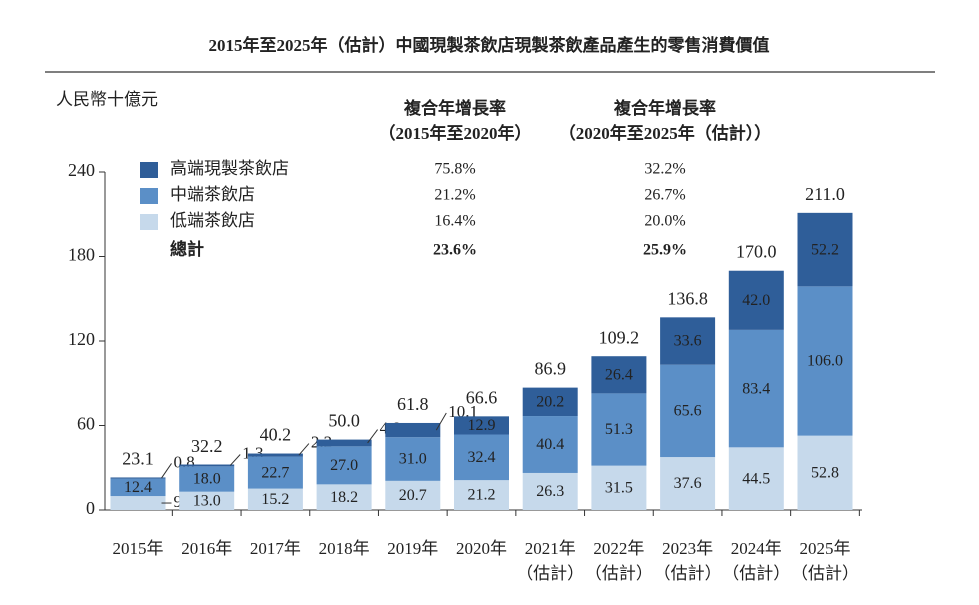  I want to click on y-tick-label: 120, so click(81, 339).